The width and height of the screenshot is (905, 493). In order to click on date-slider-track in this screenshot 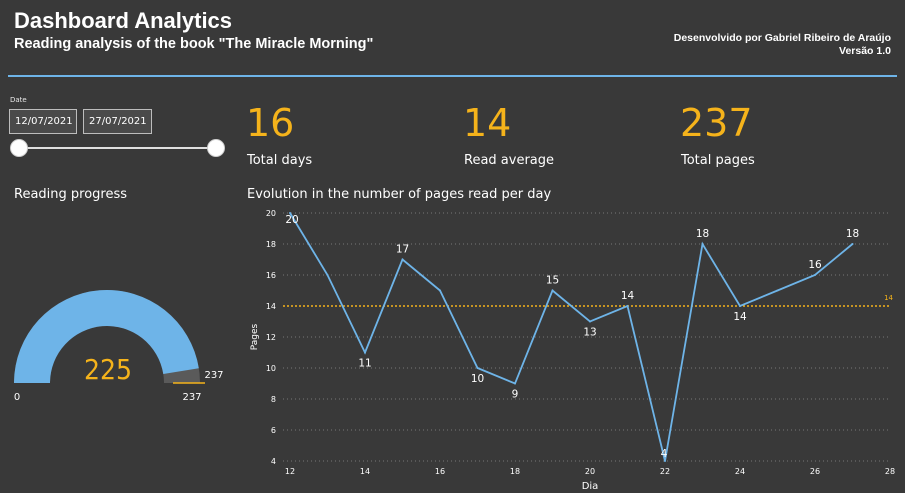, I will do `click(118, 148)`.